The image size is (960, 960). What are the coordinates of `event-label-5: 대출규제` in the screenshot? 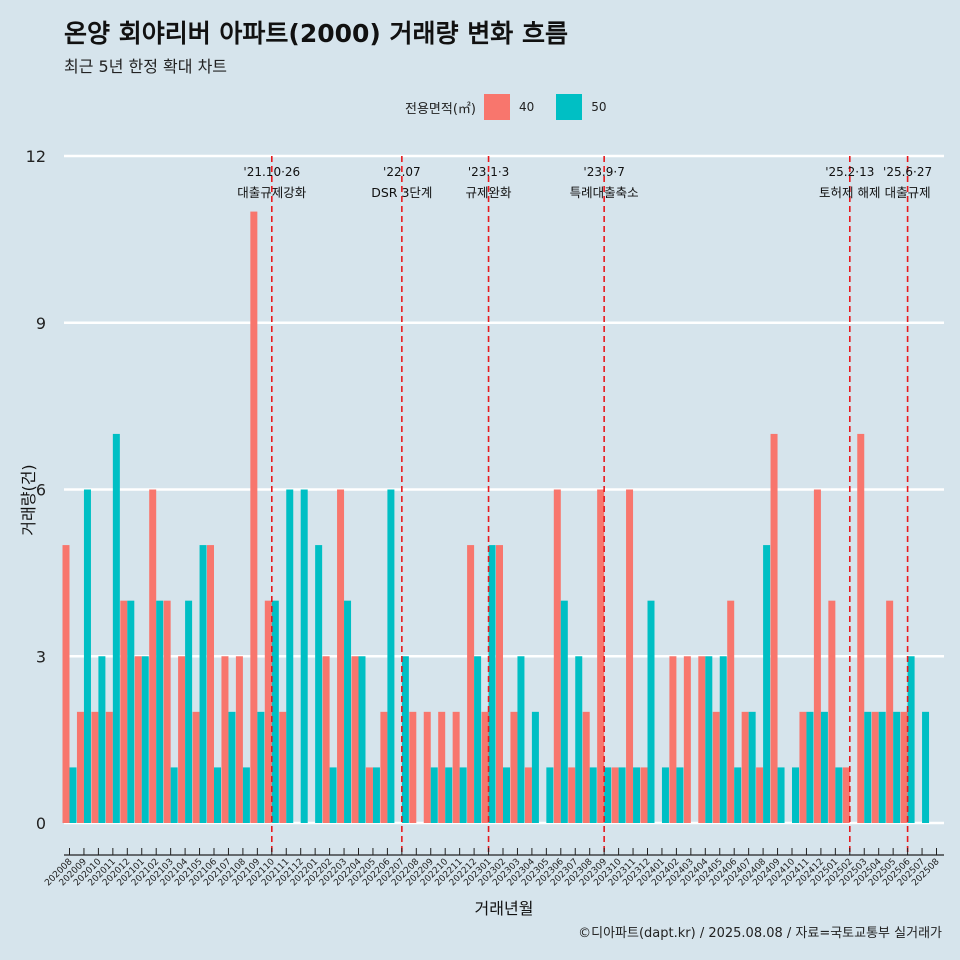 It's located at (908, 192).